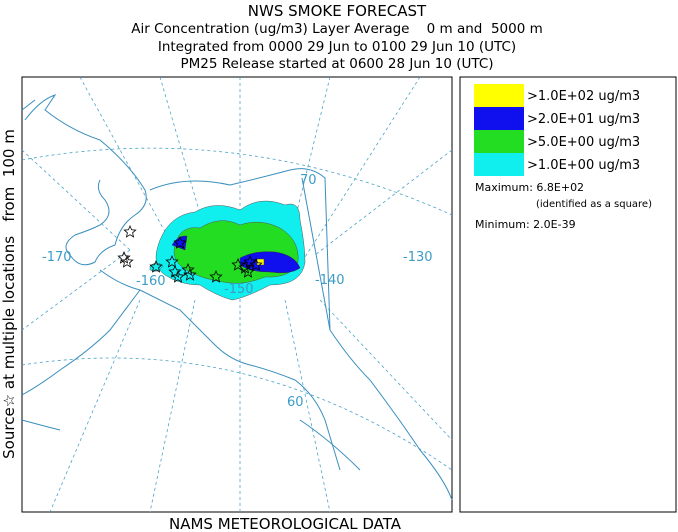 This screenshot has height=532, width=678. I want to click on legend-label: >5.0E+00 ug/m3, so click(583, 142).